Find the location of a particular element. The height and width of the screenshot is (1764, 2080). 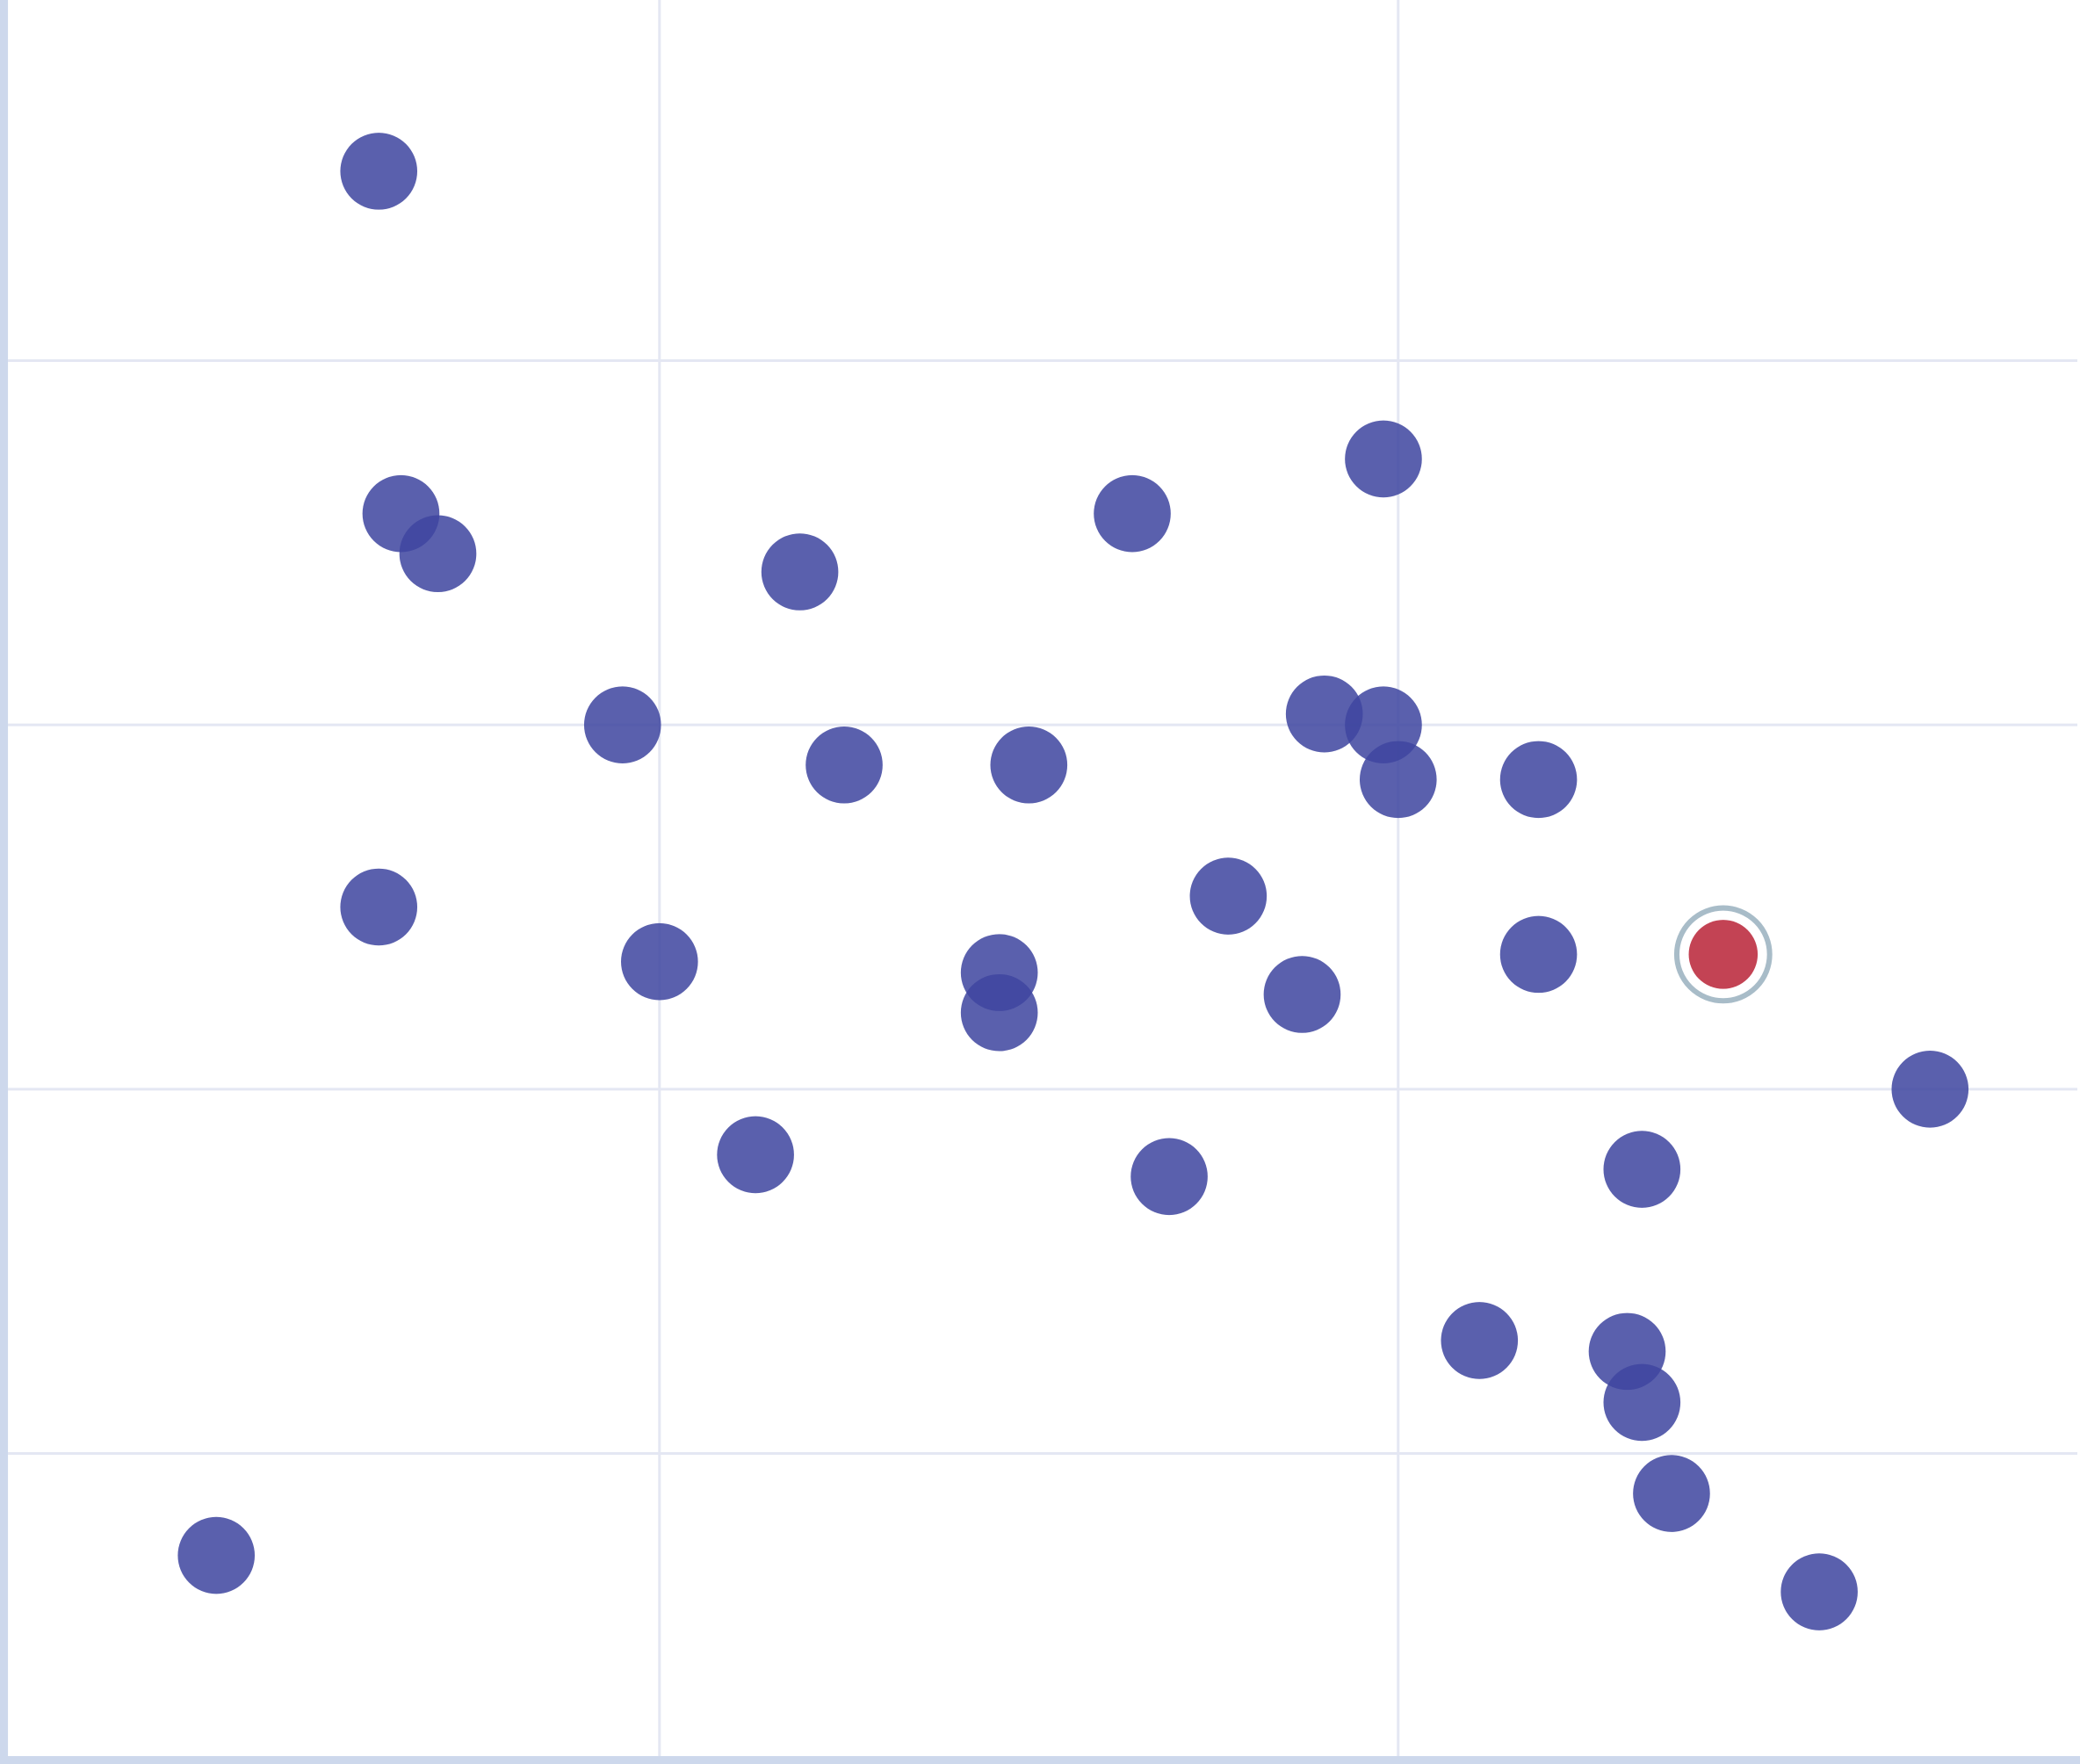

highlighted-point is located at coordinates (1723, 955).